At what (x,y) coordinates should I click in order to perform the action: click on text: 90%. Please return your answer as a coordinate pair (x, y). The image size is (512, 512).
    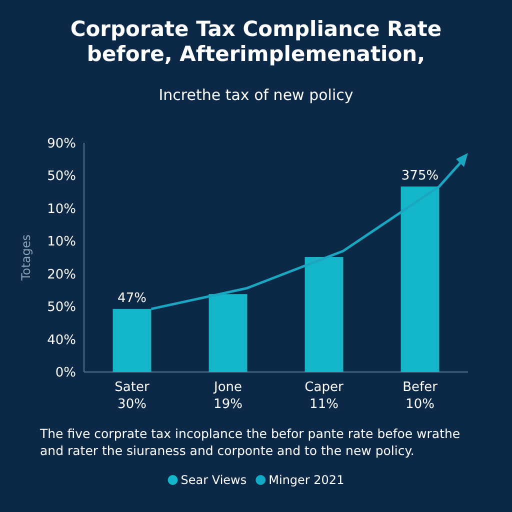
    Looking at the image, I should click on (61, 144).